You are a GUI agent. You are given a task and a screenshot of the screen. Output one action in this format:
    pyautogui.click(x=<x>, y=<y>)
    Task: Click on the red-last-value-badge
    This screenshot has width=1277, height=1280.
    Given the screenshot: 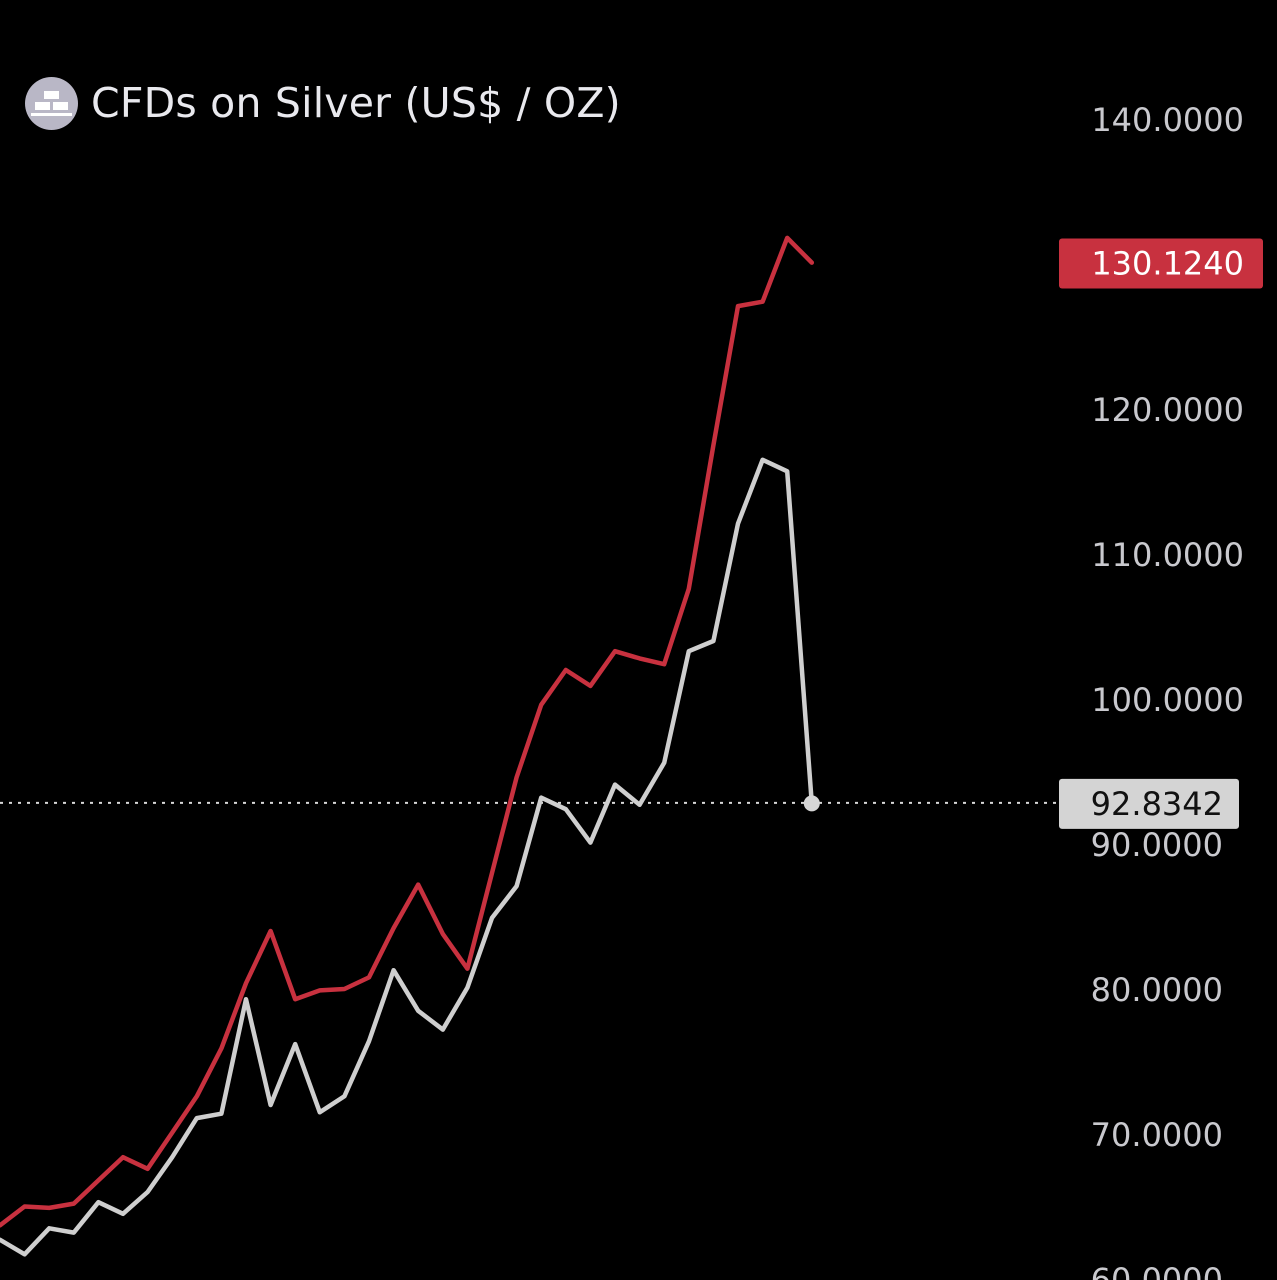 What is the action you would take?
    pyautogui.click(x=1161, y=263)
    